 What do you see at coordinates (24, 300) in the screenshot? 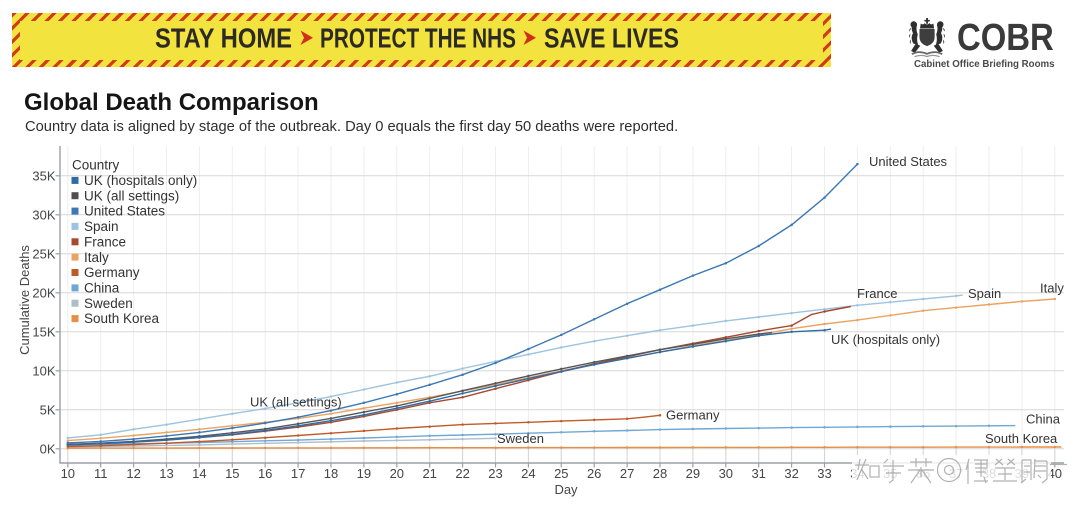
I see `svg-text: Cumulative Deaths` at bounding box center [24, 300].